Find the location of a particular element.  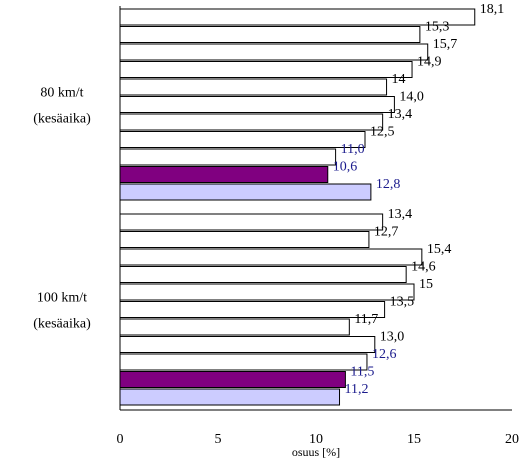

value-label-g2-3: 15,4 is located at coordinates (439, 249).